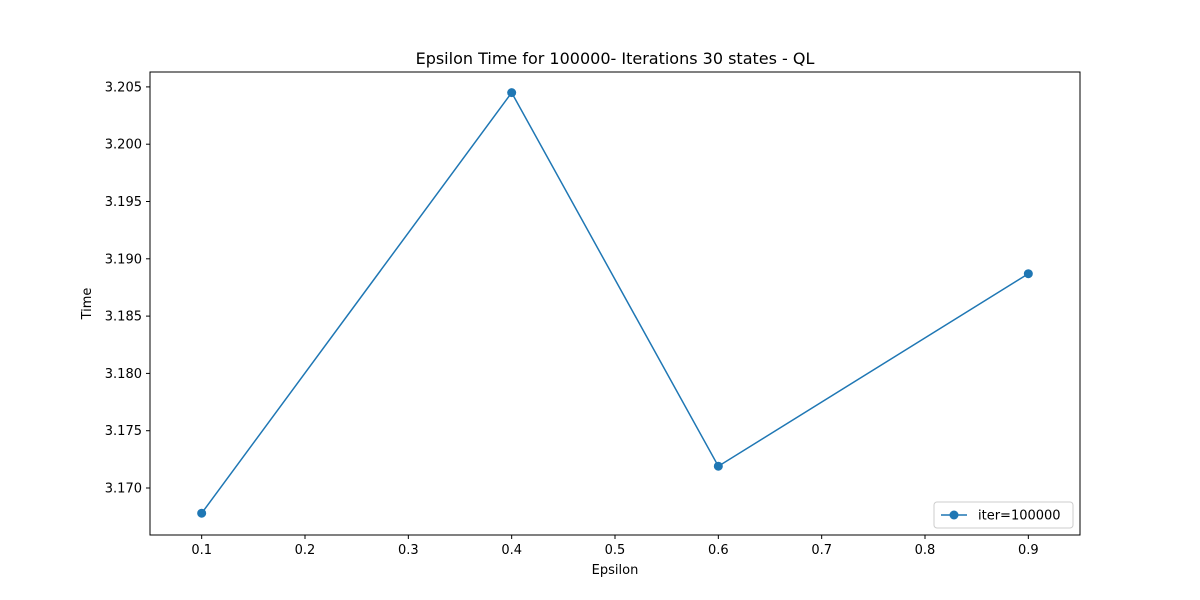 The image size is (1200, 600). I want to click on y-tick-label: 3.185, so click(123, 317).